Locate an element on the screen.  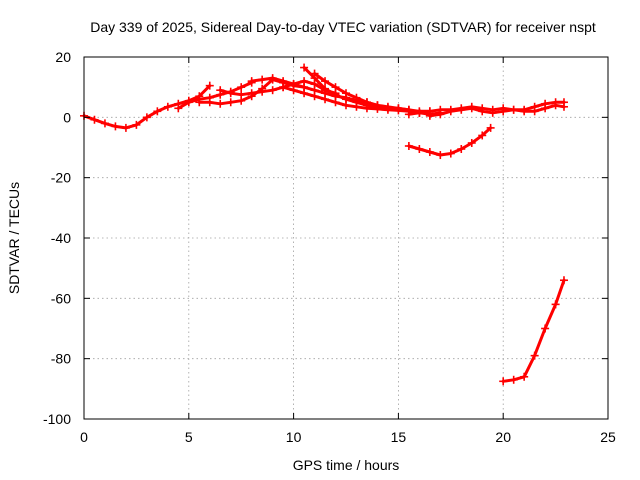
x-tick-label: 25 is located at coordinates (608, 437).